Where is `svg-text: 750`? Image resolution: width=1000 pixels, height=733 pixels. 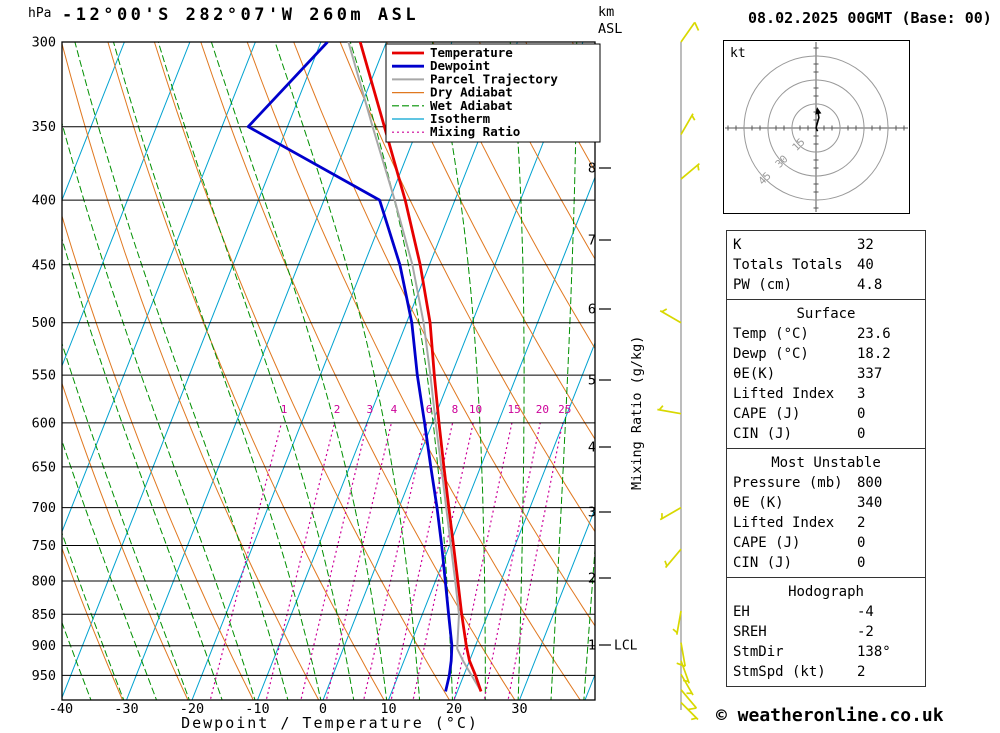
svg-text: 750 is located at coordinates (44, 546).